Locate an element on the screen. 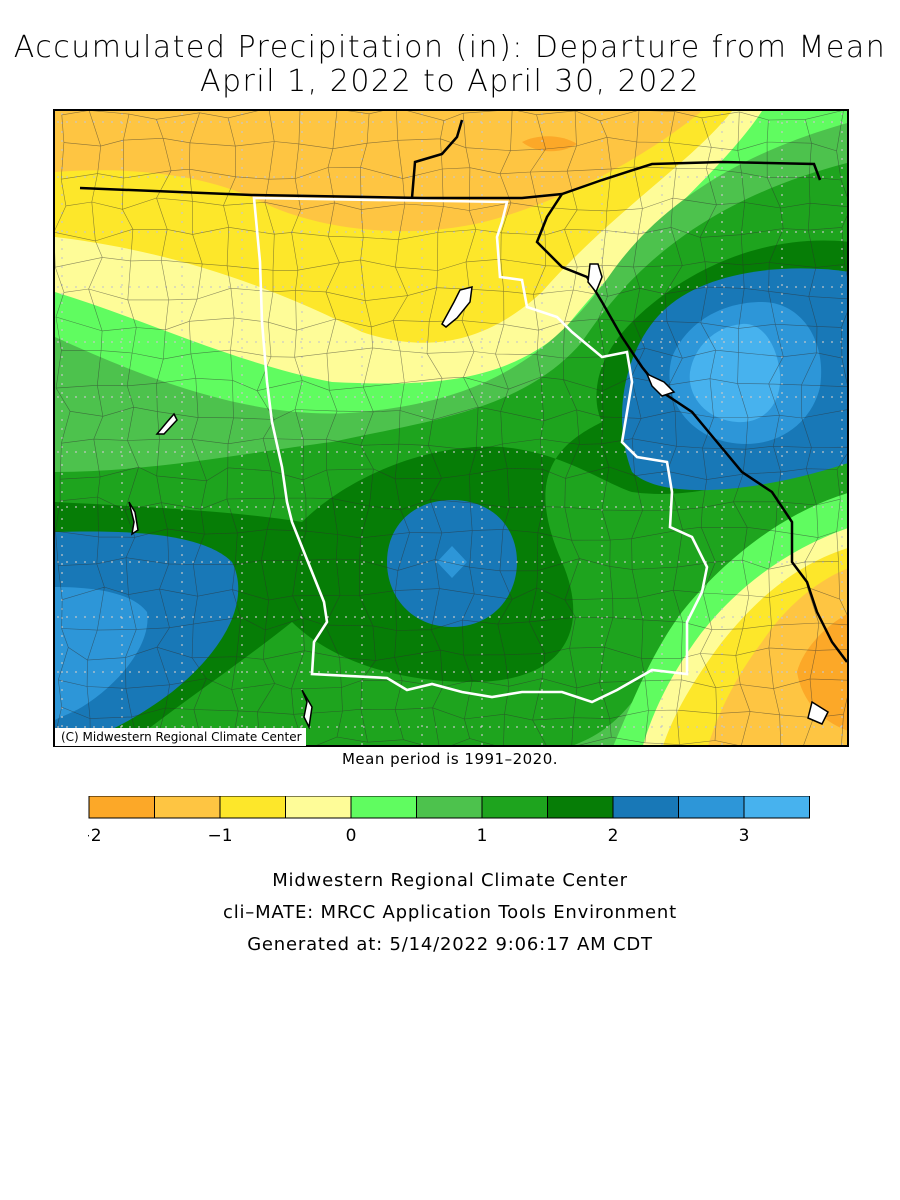  legend-tick-label: 1 is located at coordinates (482, 836).